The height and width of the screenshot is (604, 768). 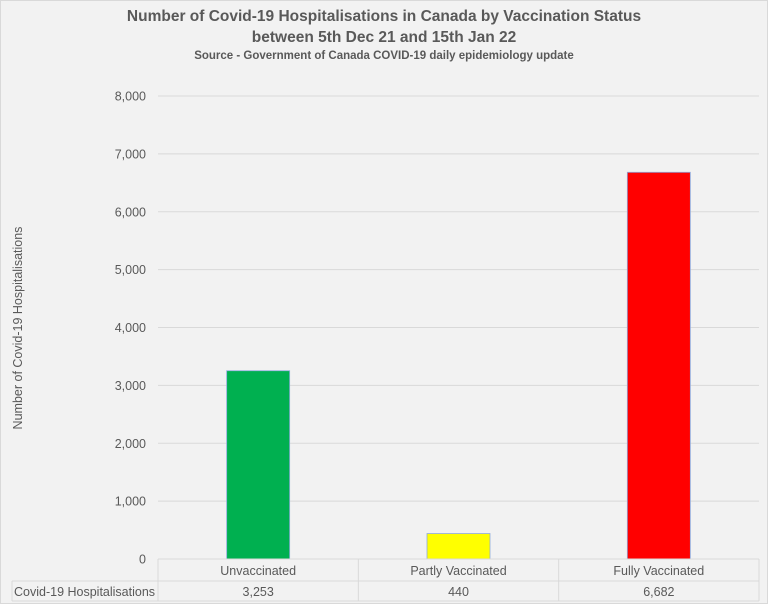 I want to click on data-table-value: 6,682, so click(x=658, y=592).